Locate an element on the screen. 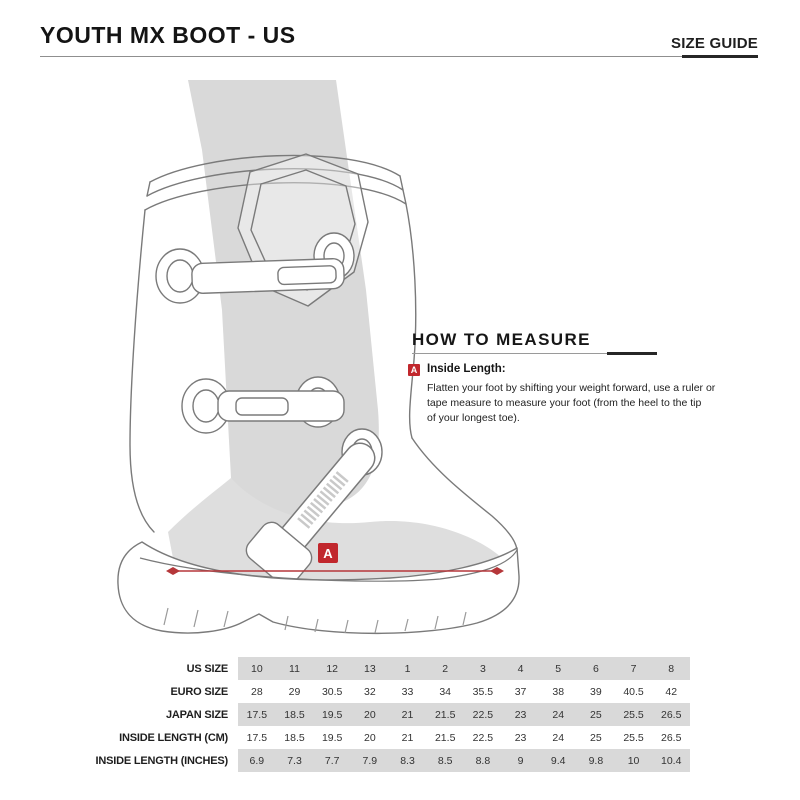 Image resolution: width=800 pixels, height=800 pixels. size-cell: 37 is located at coordinates (520, 691).